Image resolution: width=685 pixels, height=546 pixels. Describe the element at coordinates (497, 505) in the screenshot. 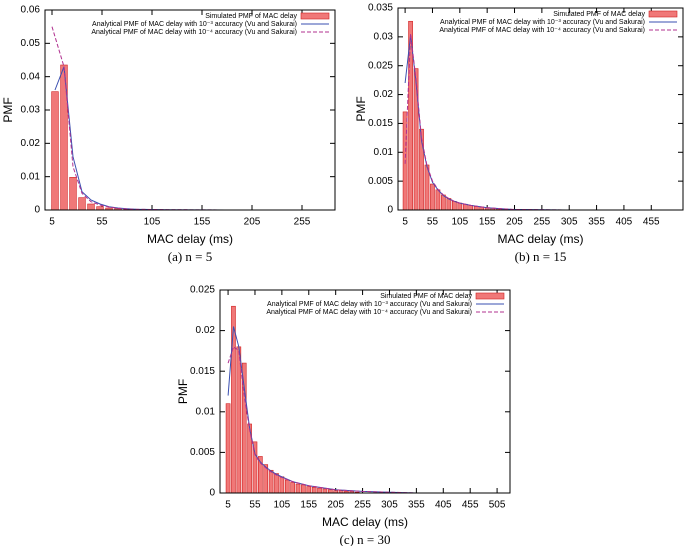

I see `x-tick-label: 505` at that location.